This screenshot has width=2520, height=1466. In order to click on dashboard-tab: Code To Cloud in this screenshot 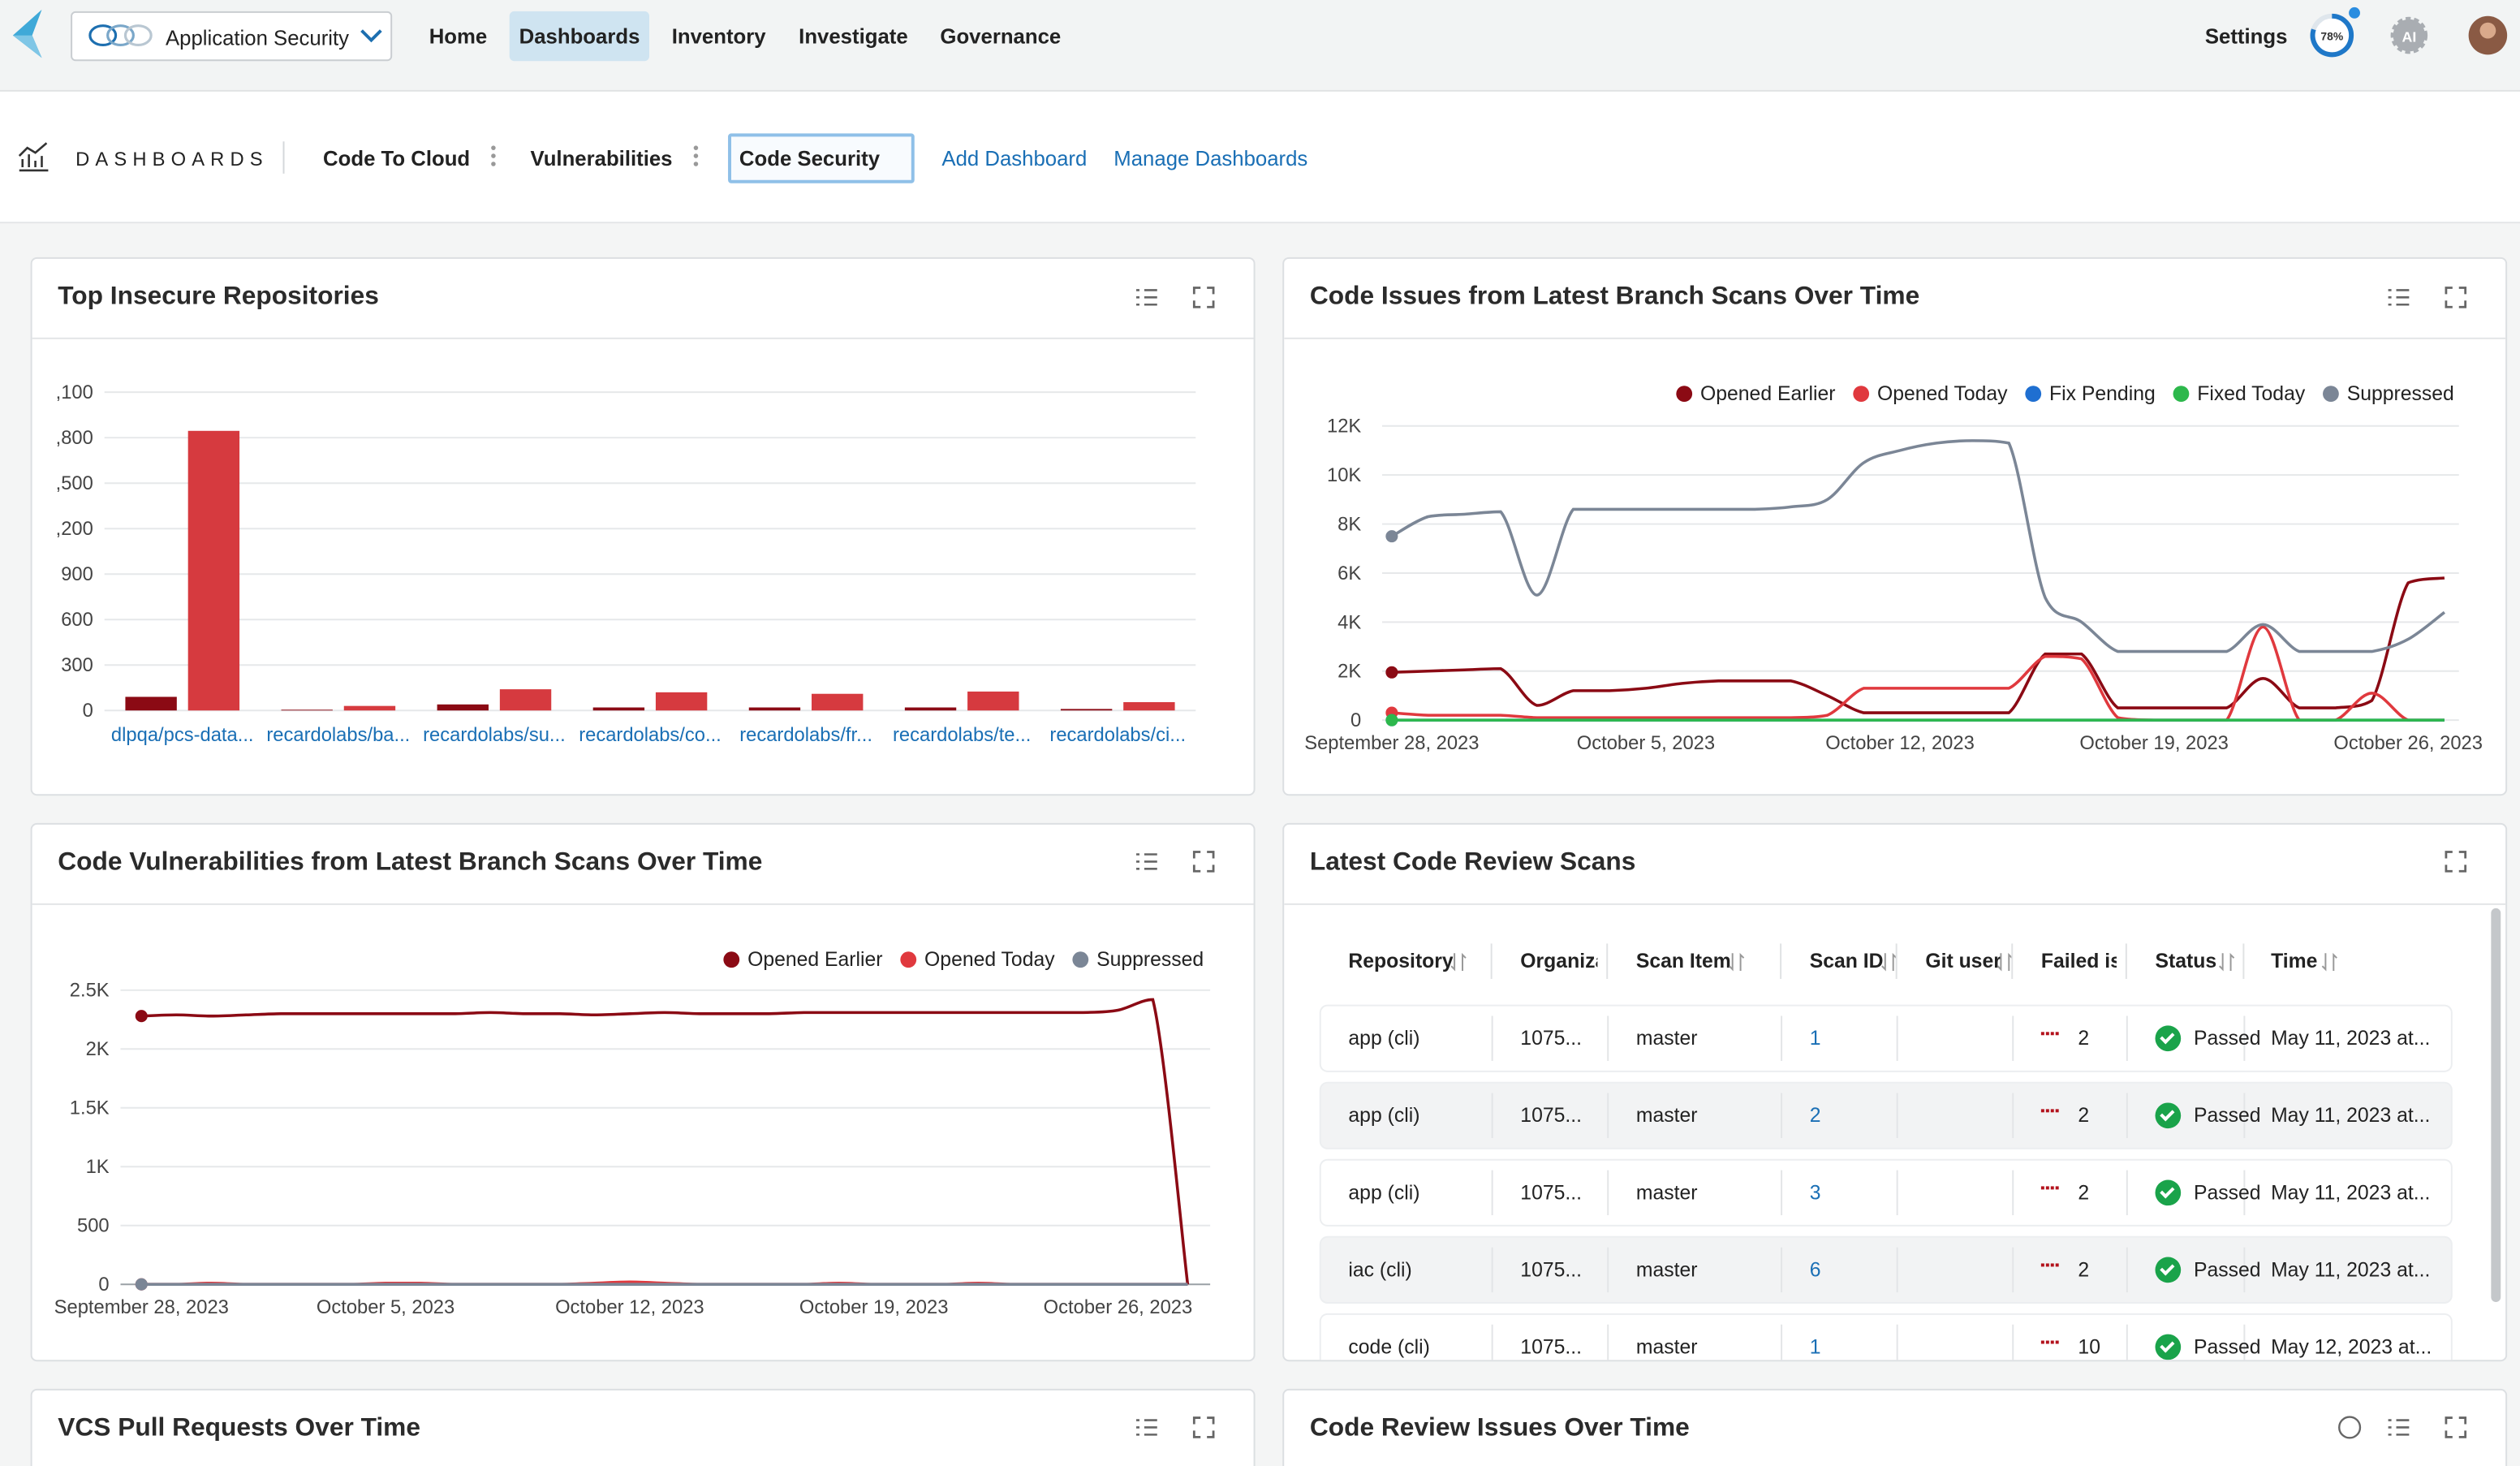, I will do `click(397, 158)`.